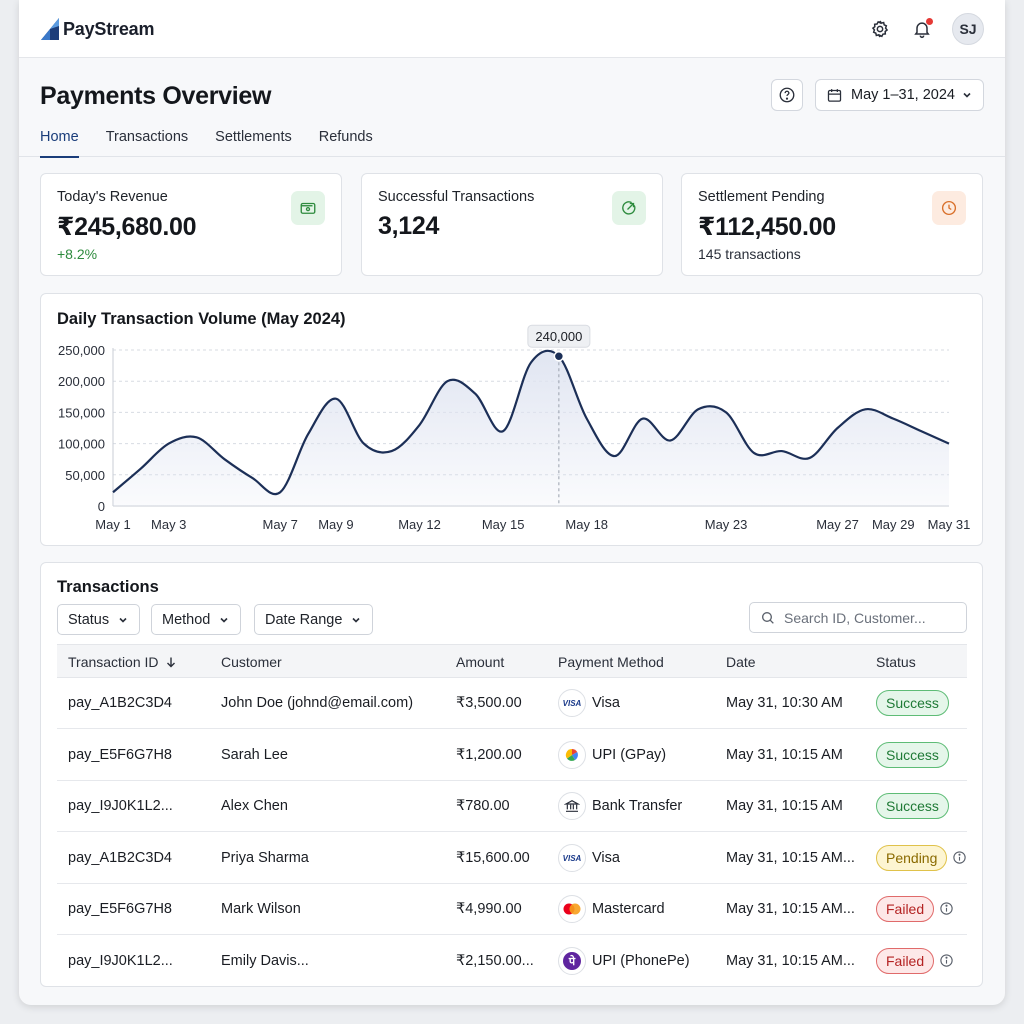  Describe the element at coordinates (156, 96) in the screenshot. I see `page-title: Payments Overview` at that location.